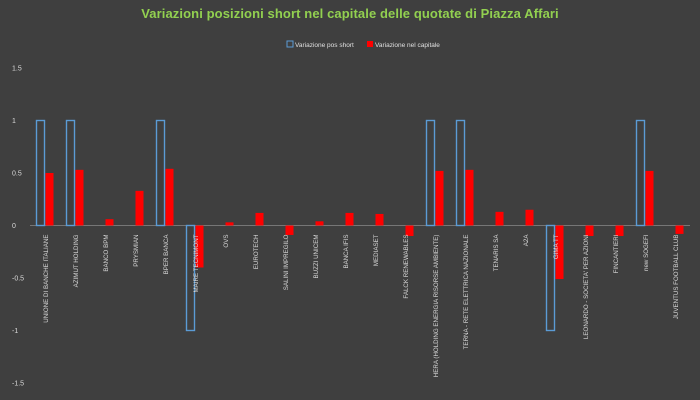 The height and width of the screenshot is (400, 700). What do you see at coordinates (226, 241) in the screenshot?
I see `x-category-label: OVS` at bounding box center [226, 241].